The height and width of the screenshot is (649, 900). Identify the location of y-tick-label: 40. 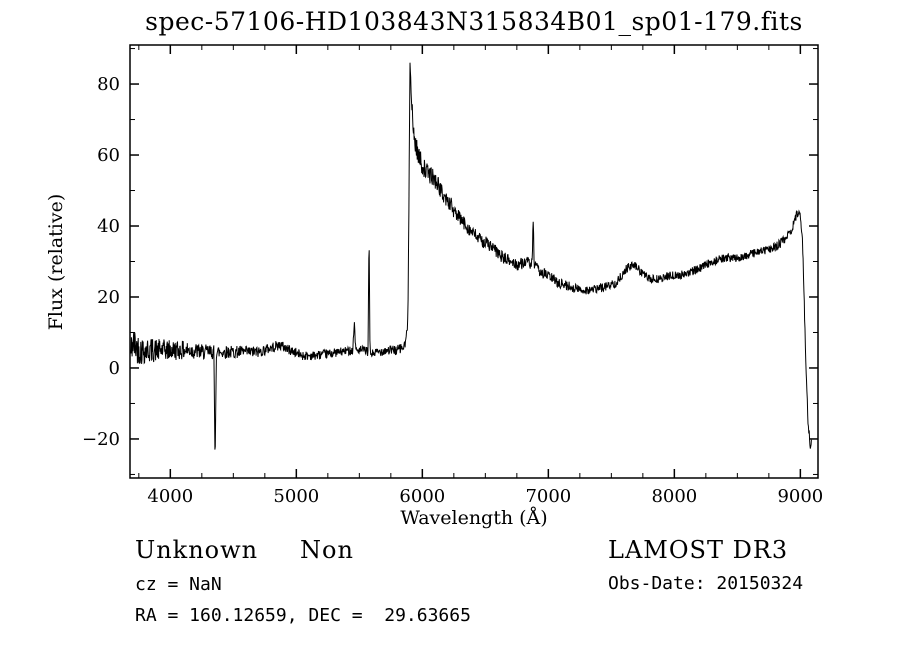
(108, 226).